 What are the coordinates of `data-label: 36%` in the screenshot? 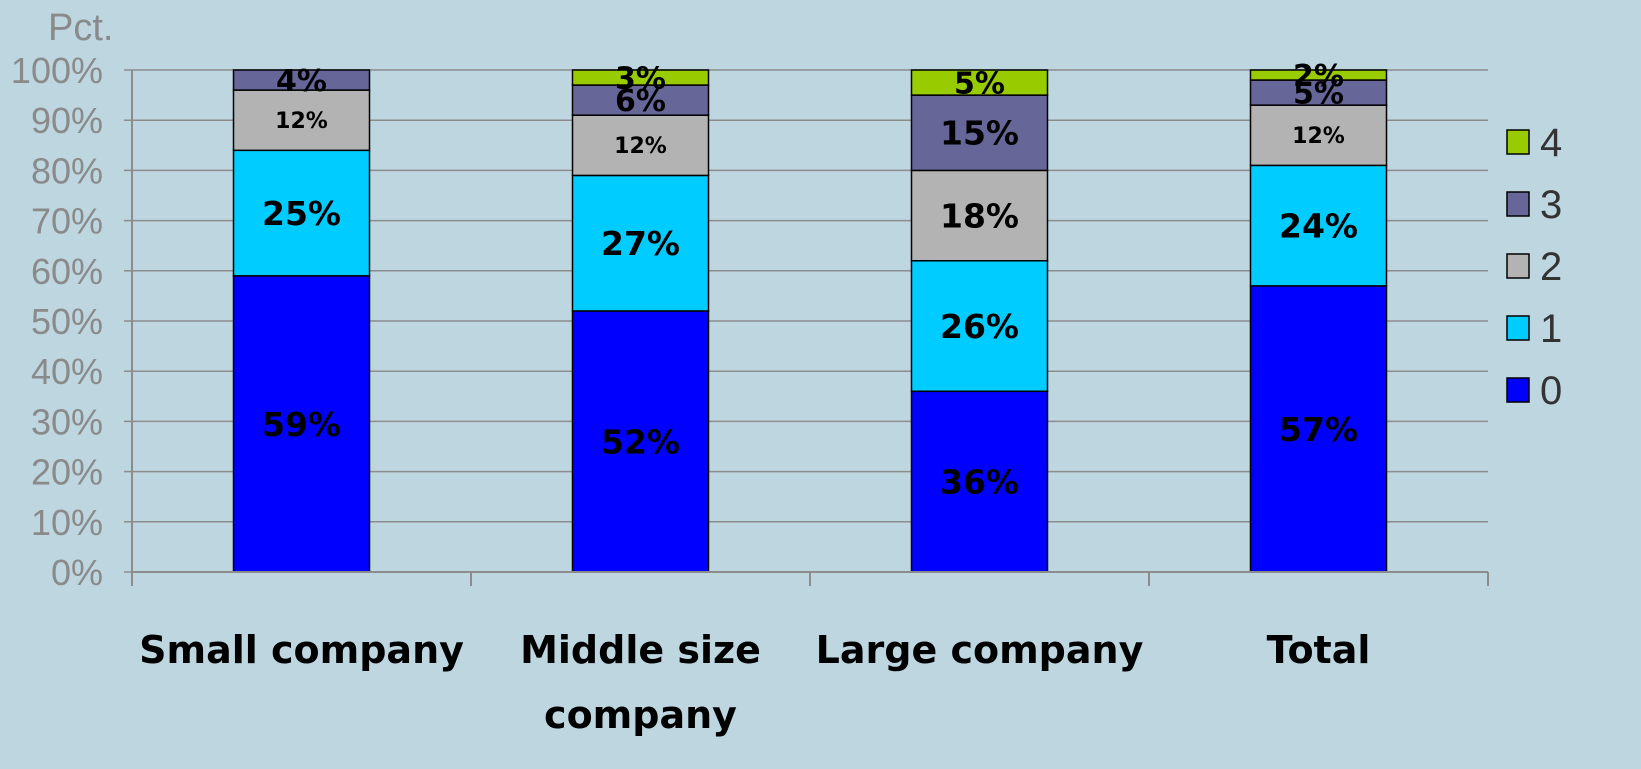 It's located at (979, 482).